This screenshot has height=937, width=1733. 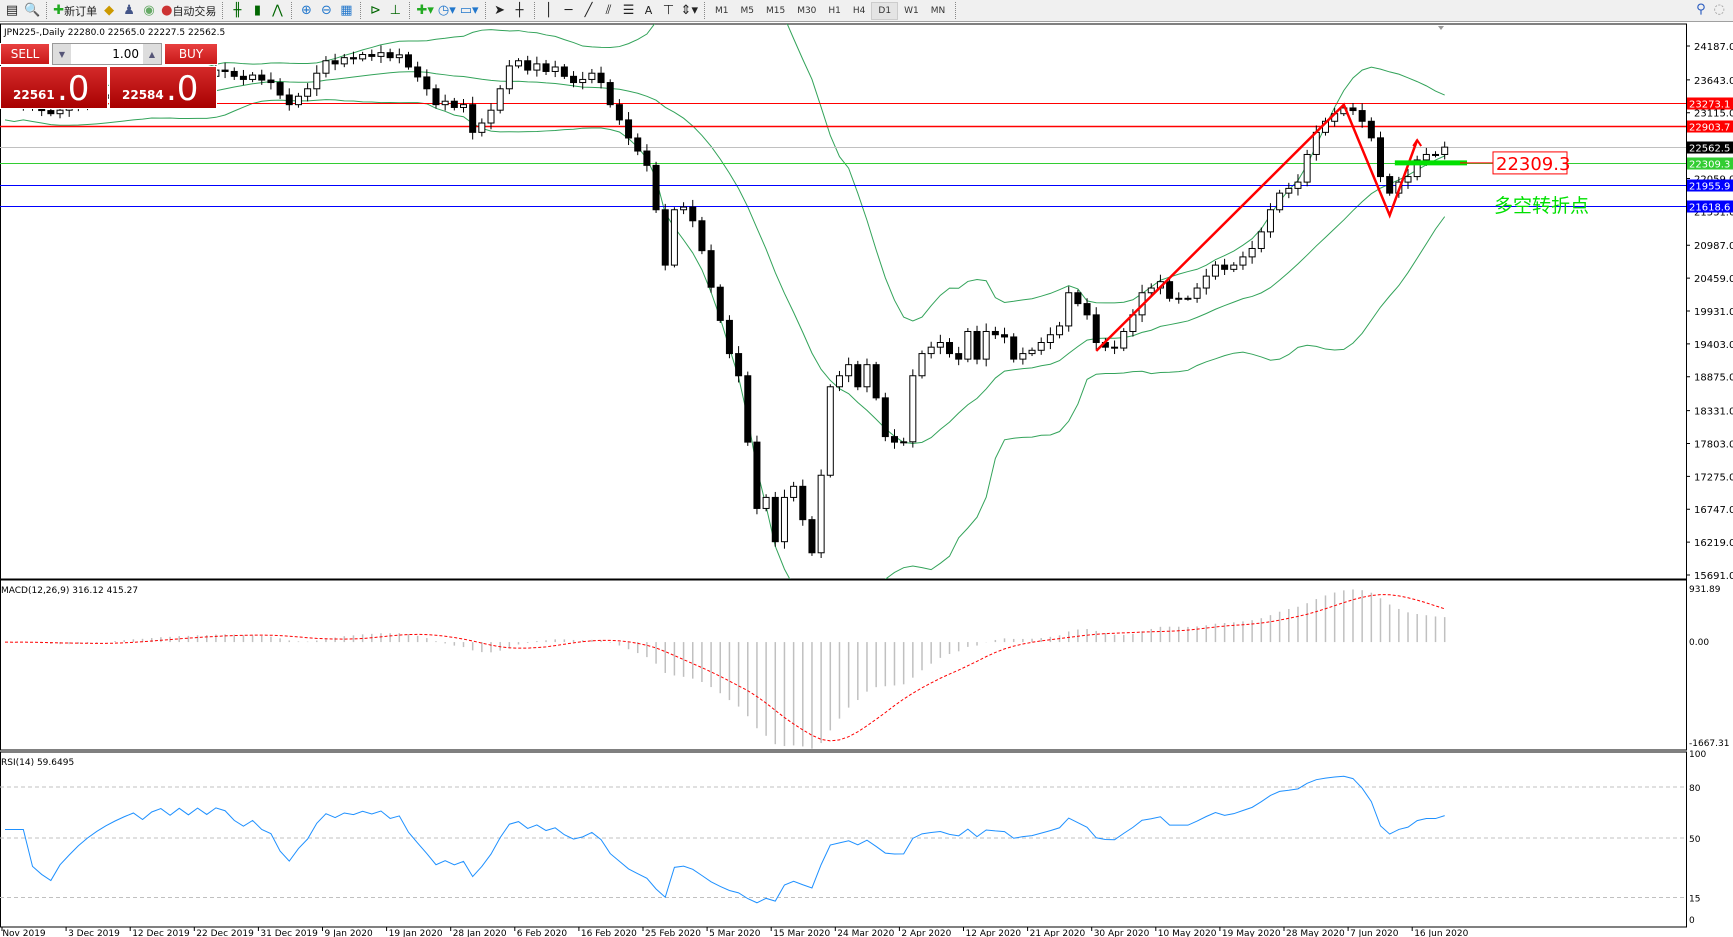 What do you see at coordinates (519, 10) in the screenshot?
I see `crosshair-icon: ┼` at bounding box center [519, 10].